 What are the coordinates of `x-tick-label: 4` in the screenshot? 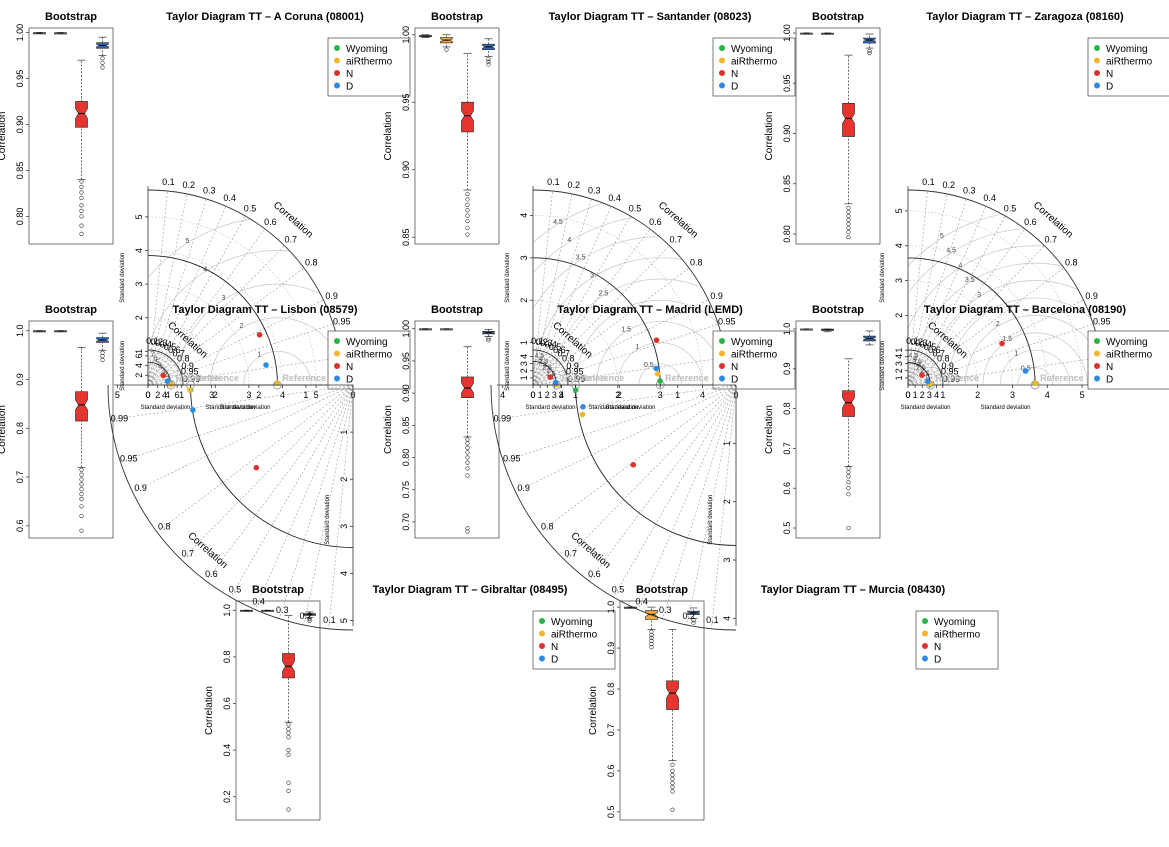 It's located at (502, 395).